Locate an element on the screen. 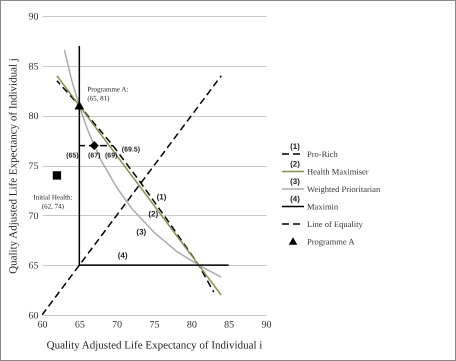  y-tick-label: 65 is located at coordinates (33, 266).